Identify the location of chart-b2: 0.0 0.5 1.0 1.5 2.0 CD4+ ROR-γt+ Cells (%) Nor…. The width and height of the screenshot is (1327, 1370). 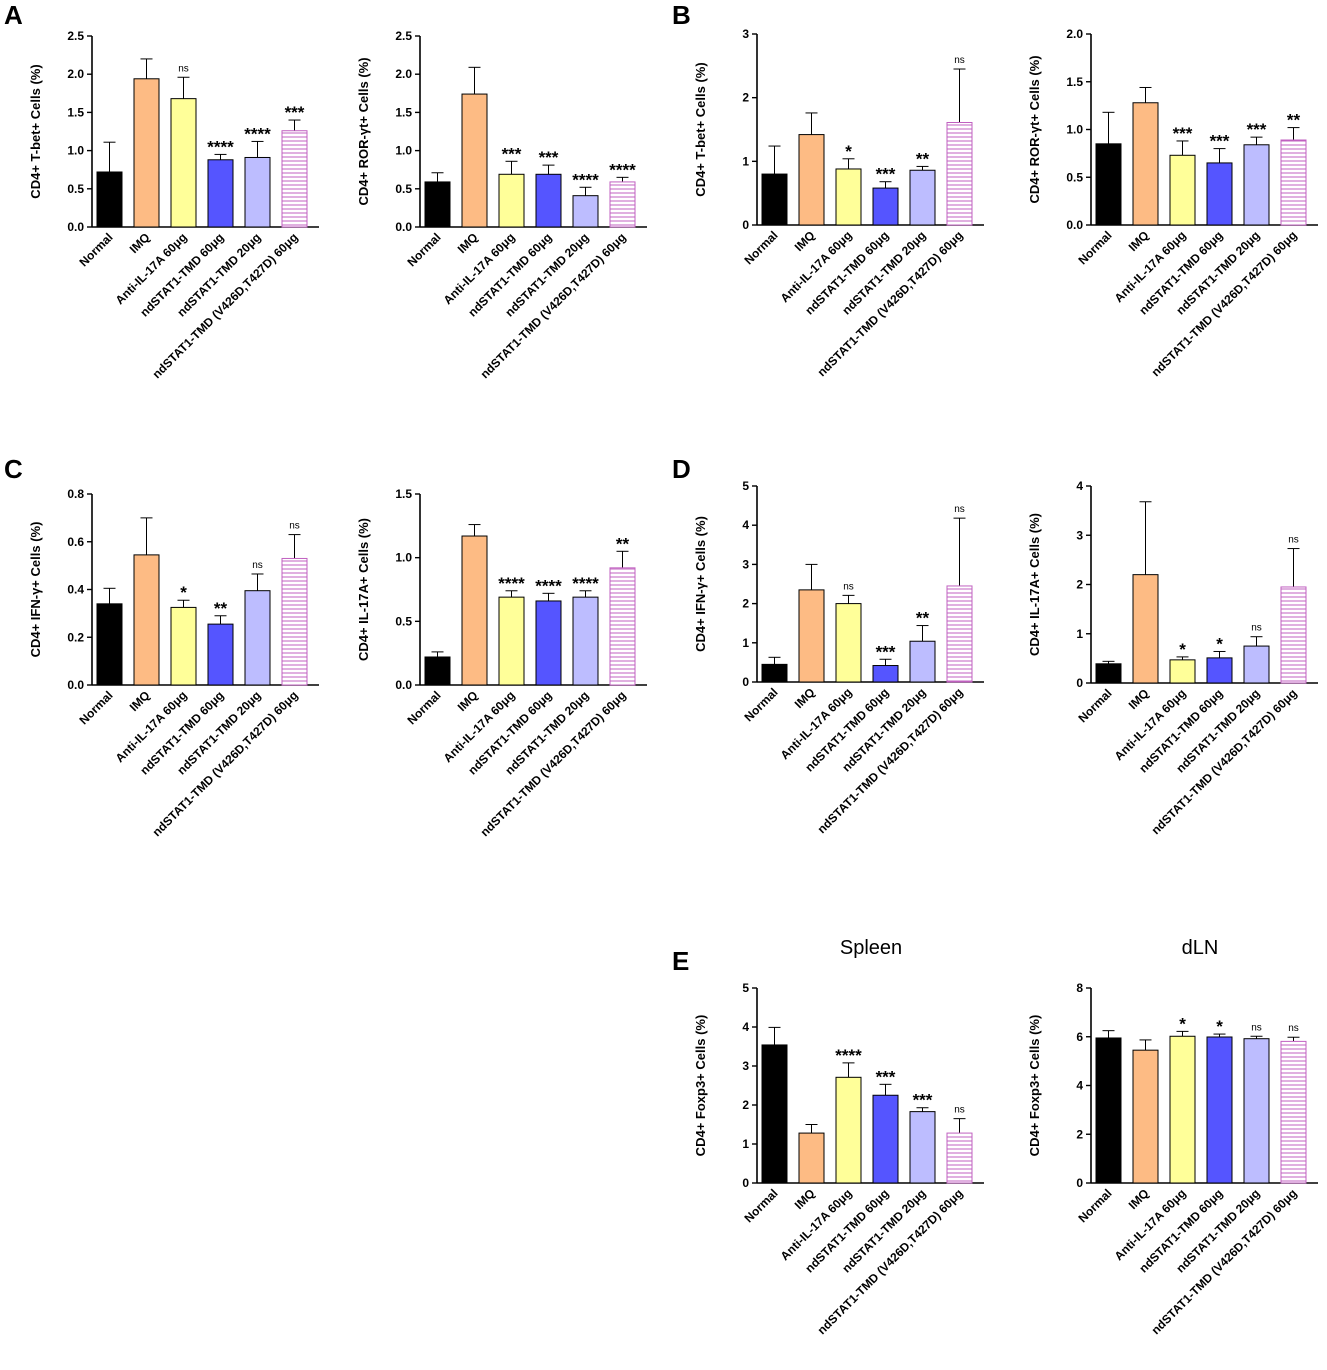
(1172, 203).